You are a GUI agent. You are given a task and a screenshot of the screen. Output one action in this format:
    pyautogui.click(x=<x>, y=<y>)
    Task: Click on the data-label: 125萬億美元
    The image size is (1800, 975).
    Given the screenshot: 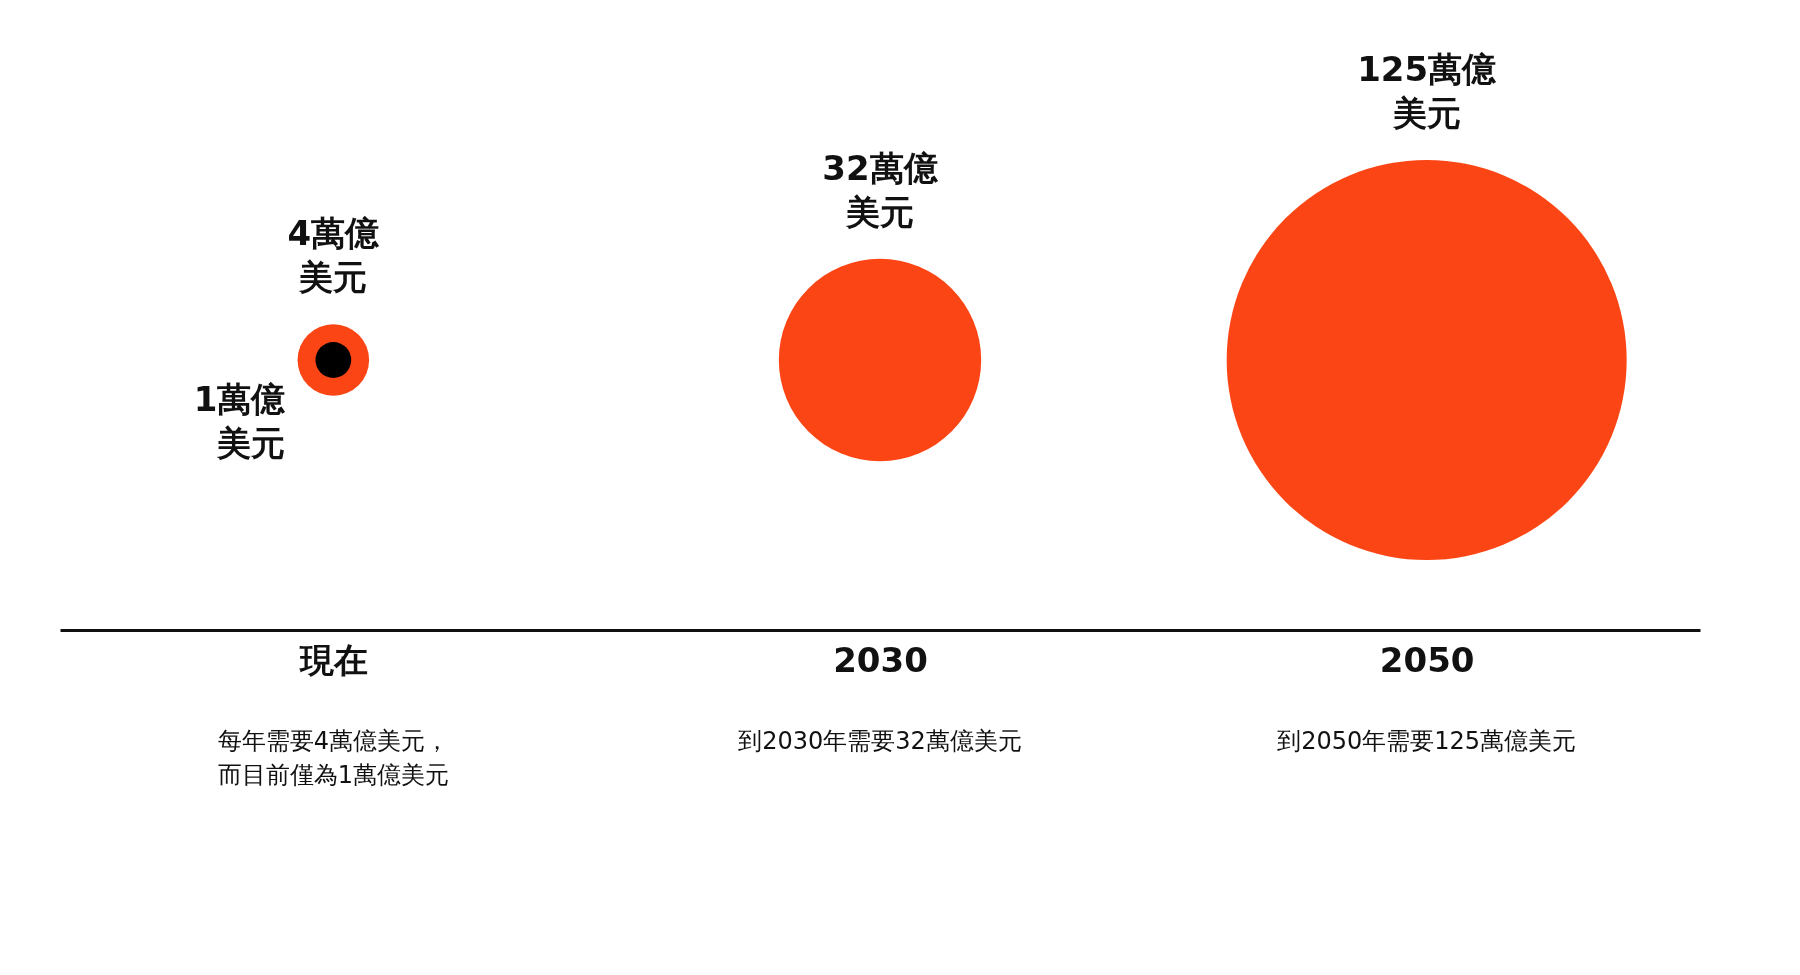 What is the action you would take?
    pyautogui.click(x=1427, y=91)
    